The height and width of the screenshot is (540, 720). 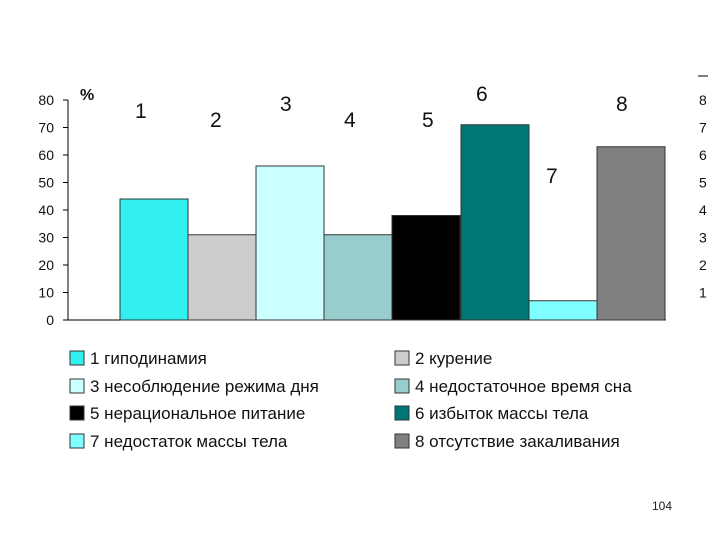 What do you see at coordinates (552, 176) in the screenshot?
I see `bar-number-label: 7` at bounding box center [552, 176].